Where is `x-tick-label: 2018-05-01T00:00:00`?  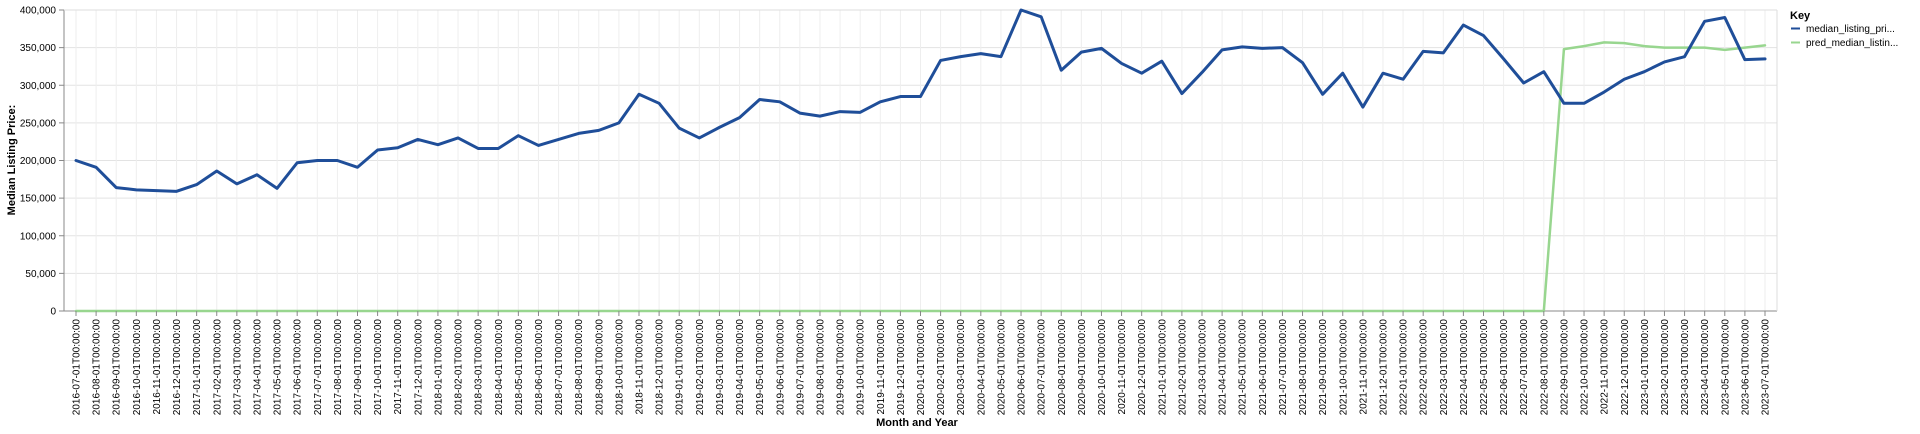 x-tick-label: 2018-05-01T00:00:00 is located at coordinates (519, 367).